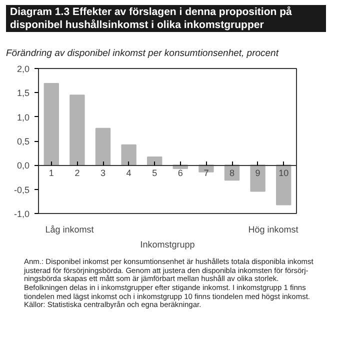 The width and height of the screenshot is (338, 345). What do you see at coordinates (23, 69) in the screenshot?
I see `y-tick-label: 2,0` at bounding box center [23, 69].